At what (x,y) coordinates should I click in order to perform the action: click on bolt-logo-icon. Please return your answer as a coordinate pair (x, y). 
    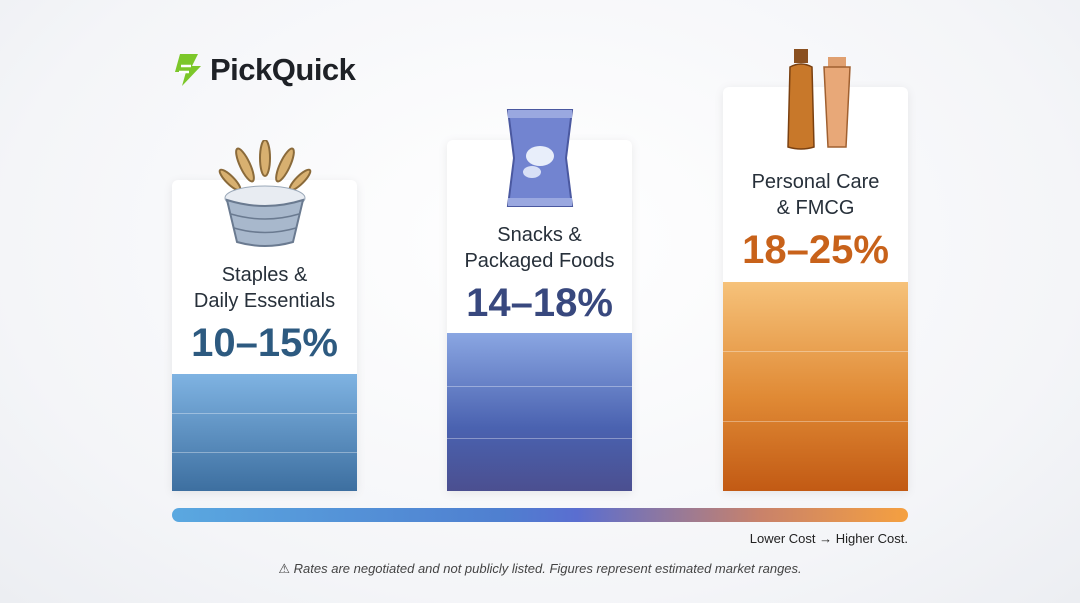
    Looking at the image, I should click on (188, 70).